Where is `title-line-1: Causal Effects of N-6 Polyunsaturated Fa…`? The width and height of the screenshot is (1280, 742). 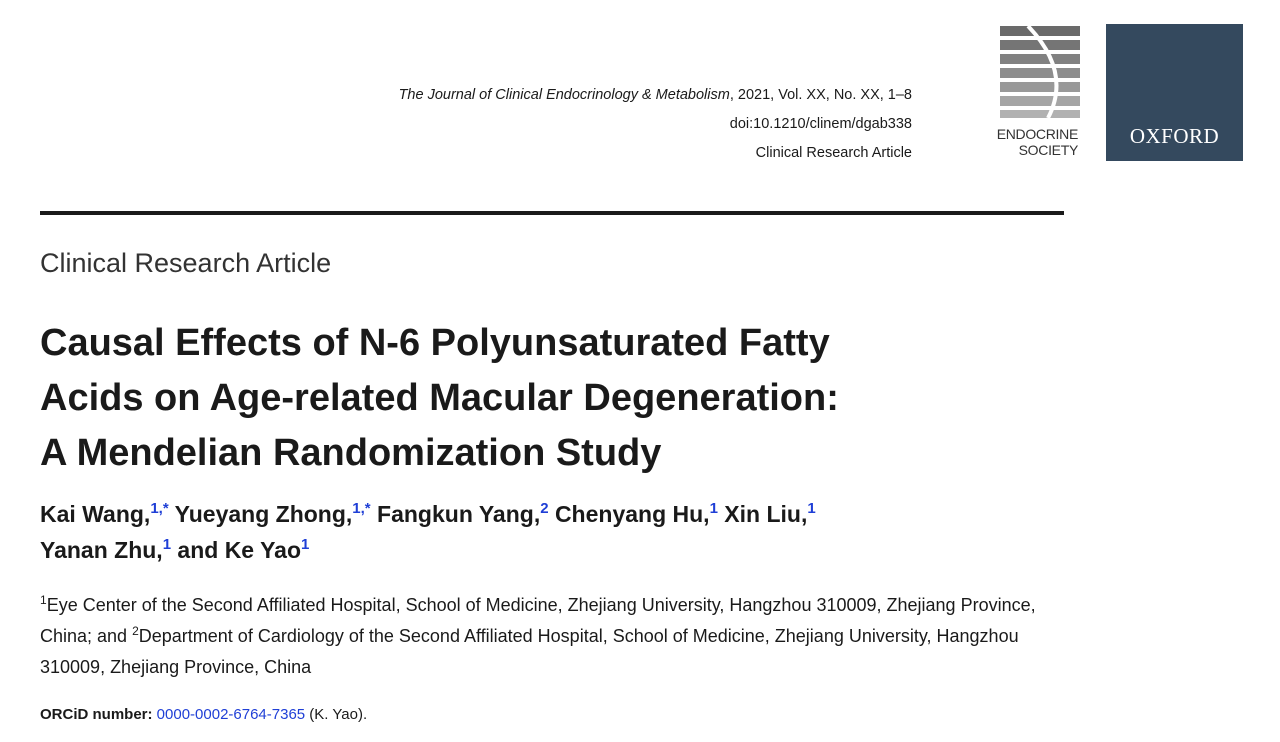 title-line-1: Causal Effects of N-6 Polyunsaturated Fa… is located at coordinates (435, 343).